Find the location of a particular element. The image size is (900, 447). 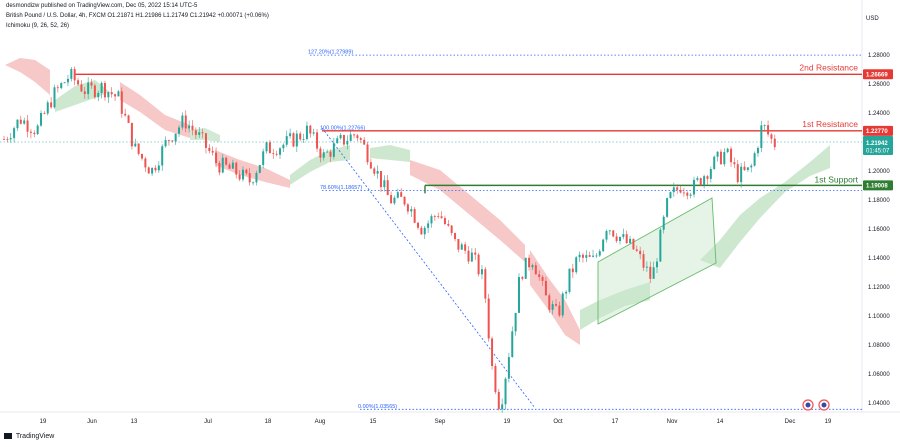

time-tick-label: 13 is located at coordinates (134, 422).